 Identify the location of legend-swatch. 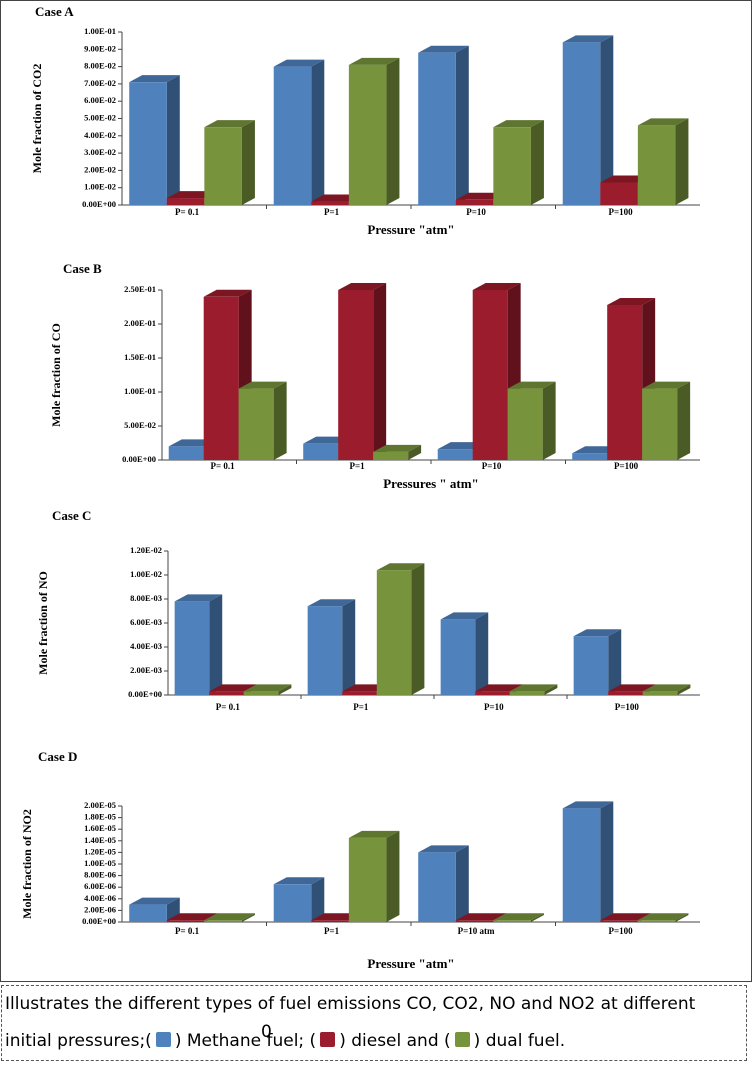
(462, 1039).